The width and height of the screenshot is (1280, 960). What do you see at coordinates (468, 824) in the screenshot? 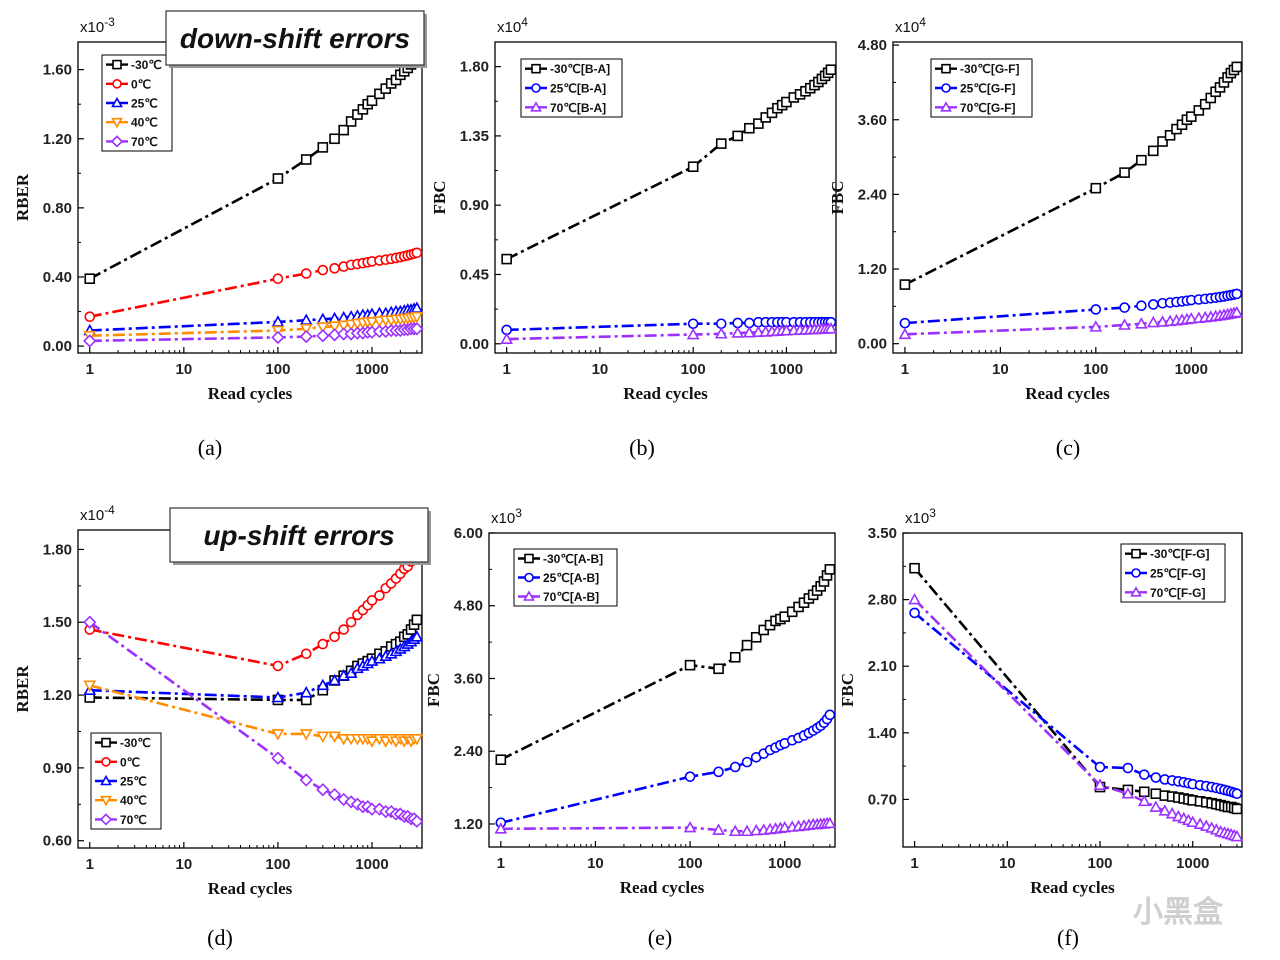
I see `y-tick-label: 1.20` at bounding box center [468, 824].